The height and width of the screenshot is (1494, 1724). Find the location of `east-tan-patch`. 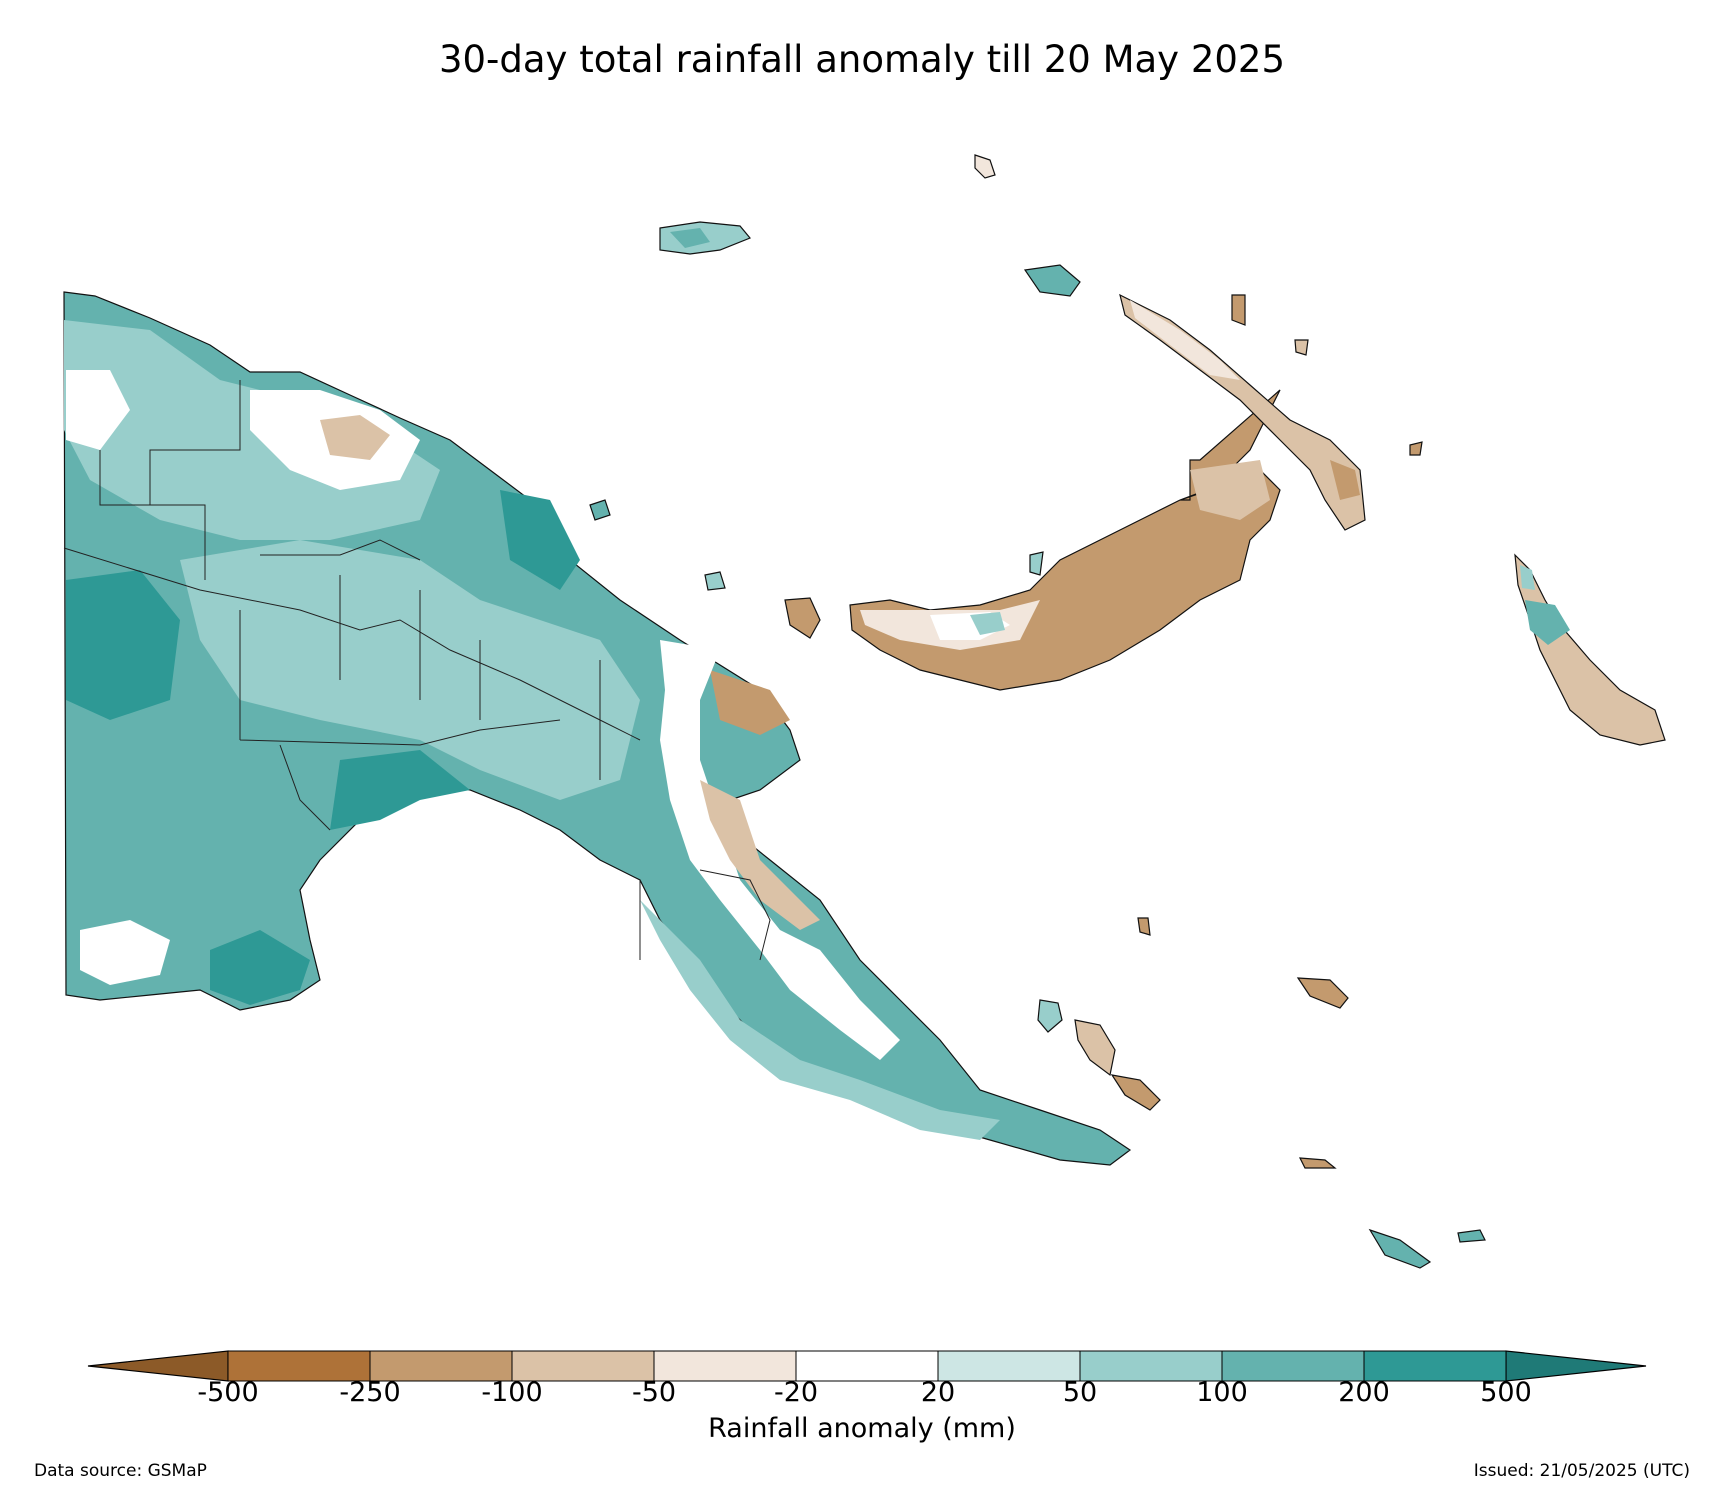

east-tan-patch is located at coordinates (750, 702).